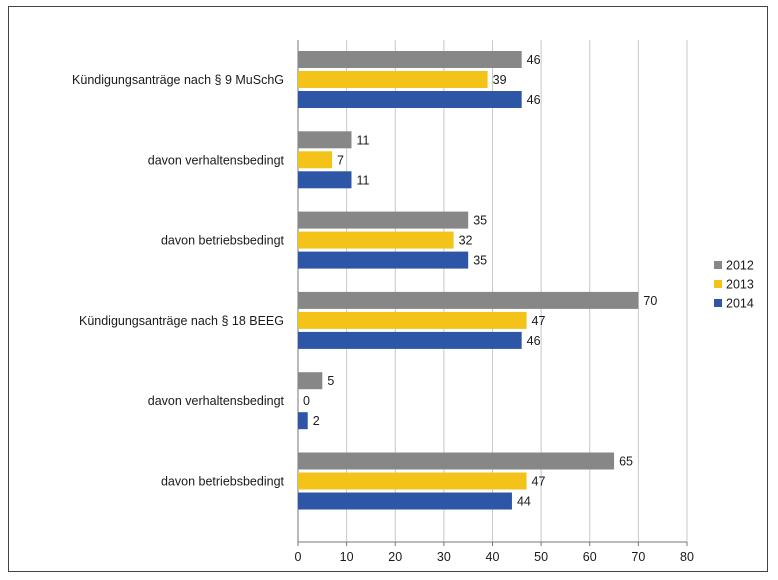 The width and height of the screenshot is (778, 580). Describe the element at coordinates (178, 80) in the screenshot. I see `category-label: Kündigungsanträge nach § 9 MuSchG` at that location.